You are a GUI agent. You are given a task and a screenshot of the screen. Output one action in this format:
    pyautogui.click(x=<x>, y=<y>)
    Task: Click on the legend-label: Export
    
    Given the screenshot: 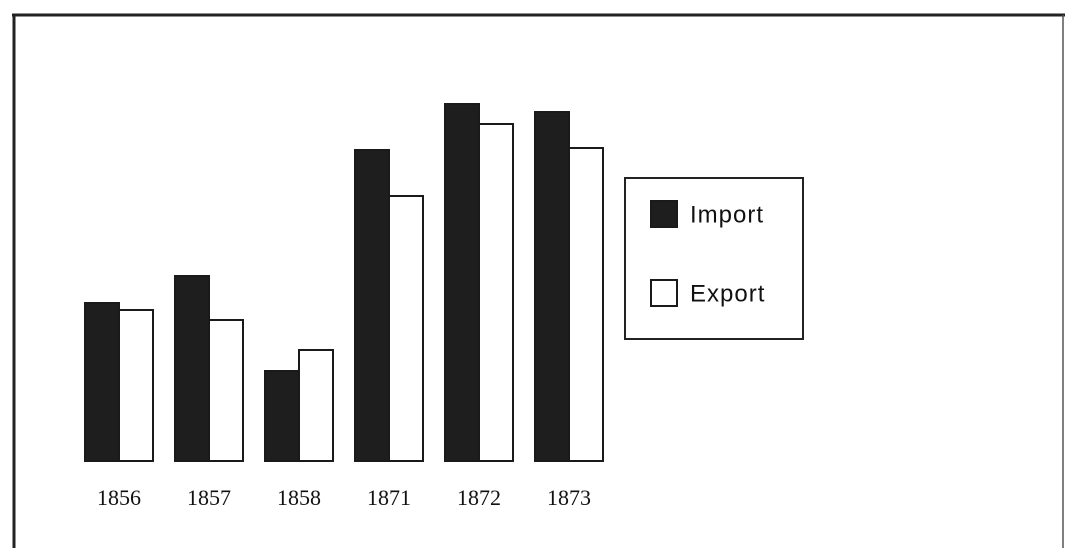 What is the action you would take?
    pyautogui.click(x=727, y=293)
    